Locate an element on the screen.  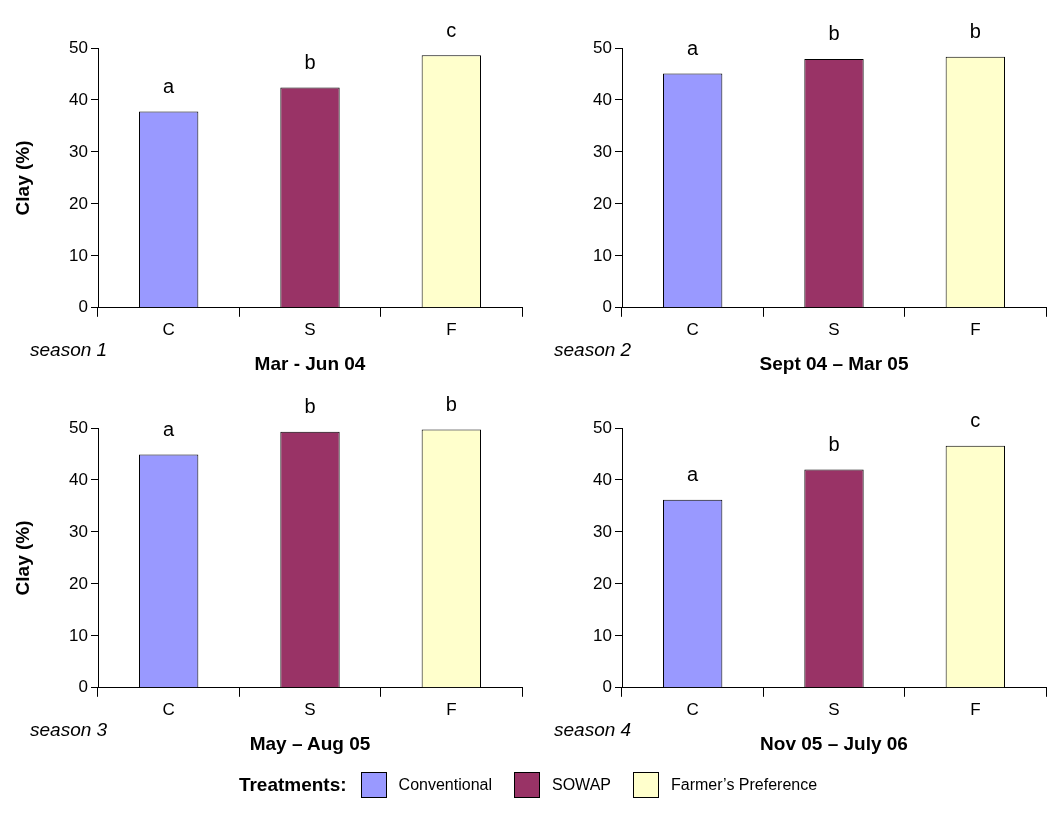
text: season 3 is located at coordinates (69, 729).